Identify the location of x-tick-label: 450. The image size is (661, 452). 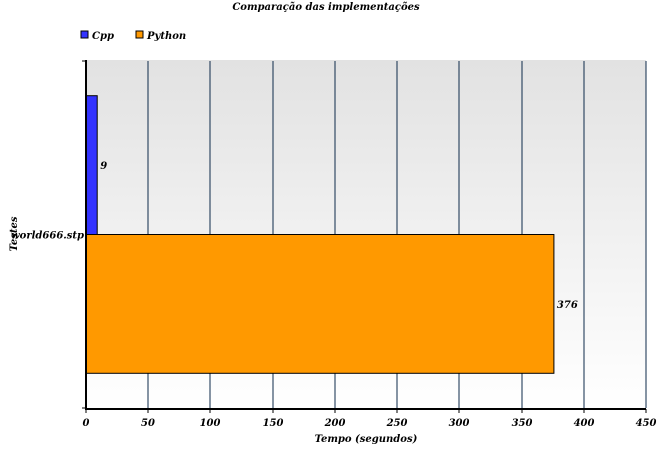
(646, 423).